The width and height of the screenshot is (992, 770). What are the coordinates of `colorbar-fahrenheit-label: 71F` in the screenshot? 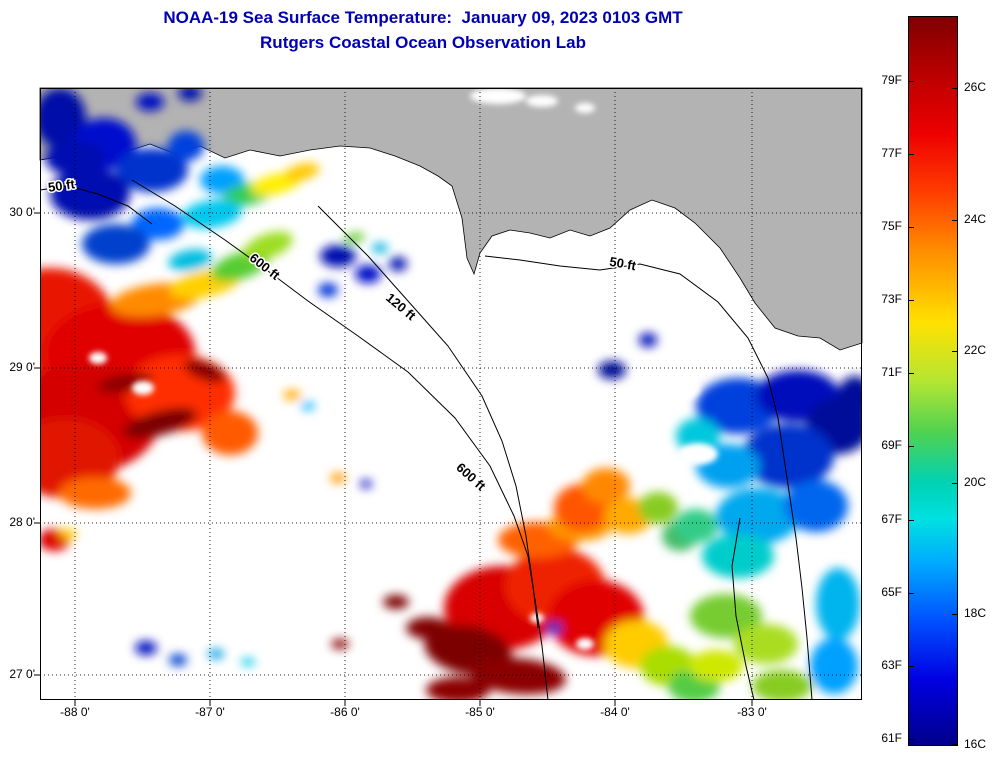 It's located at (891, 372).